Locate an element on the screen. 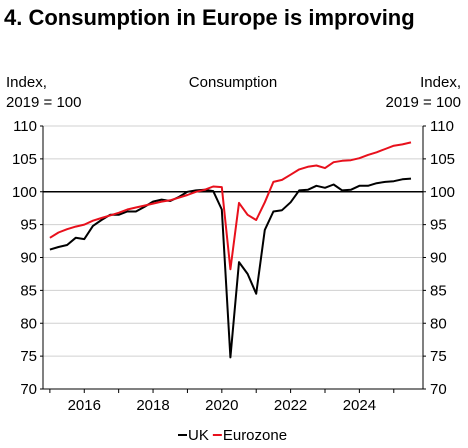  y-tick-left-75: 75 is located at coordinates (28, 356).